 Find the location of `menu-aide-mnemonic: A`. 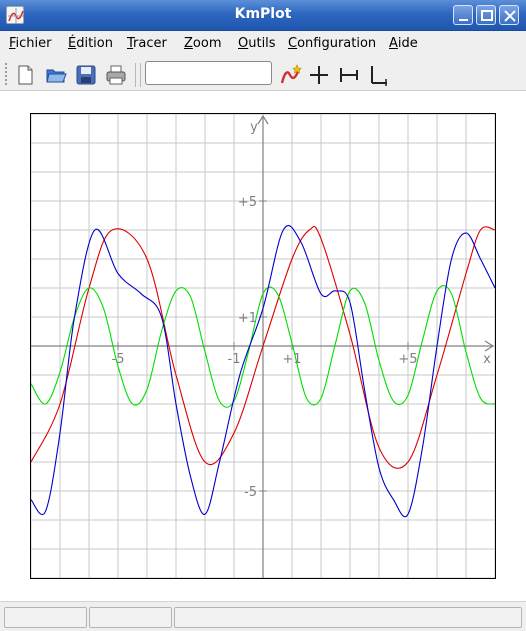

menu-aide-mnemonic: A is located at coordinates (393, 43).